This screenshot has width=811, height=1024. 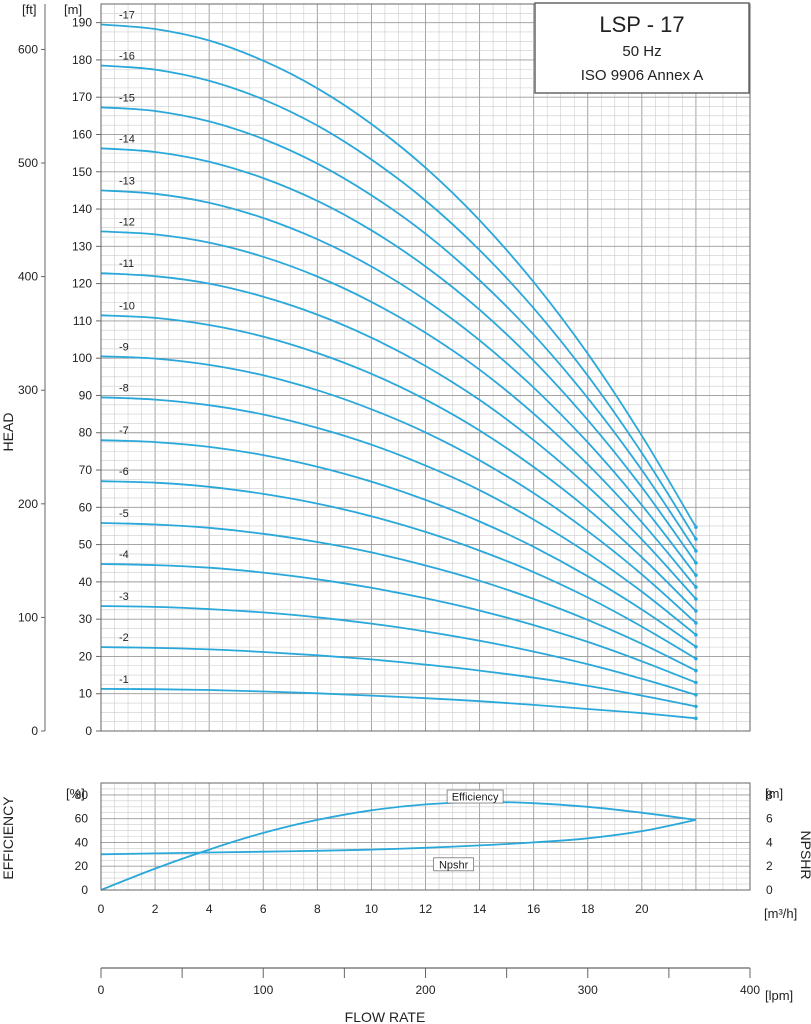 I want to click on head-m-tick-label: 190, so click(x=82, y=23).